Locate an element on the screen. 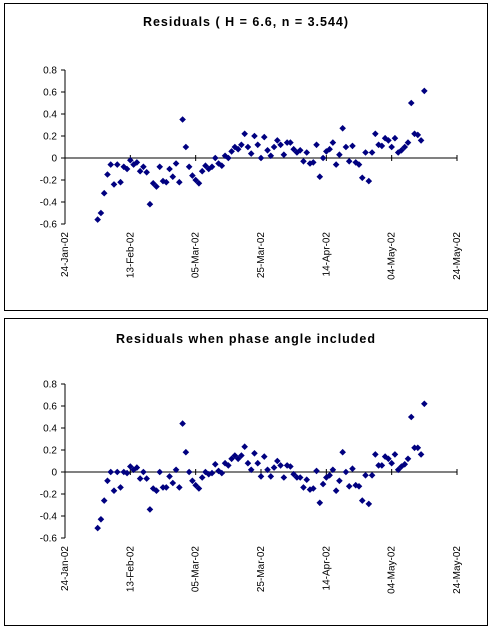 Image resolution: width=492 pixels, height=630 pixels. x-tick-label: 24-May-02 is located at coordinates (457, 256).